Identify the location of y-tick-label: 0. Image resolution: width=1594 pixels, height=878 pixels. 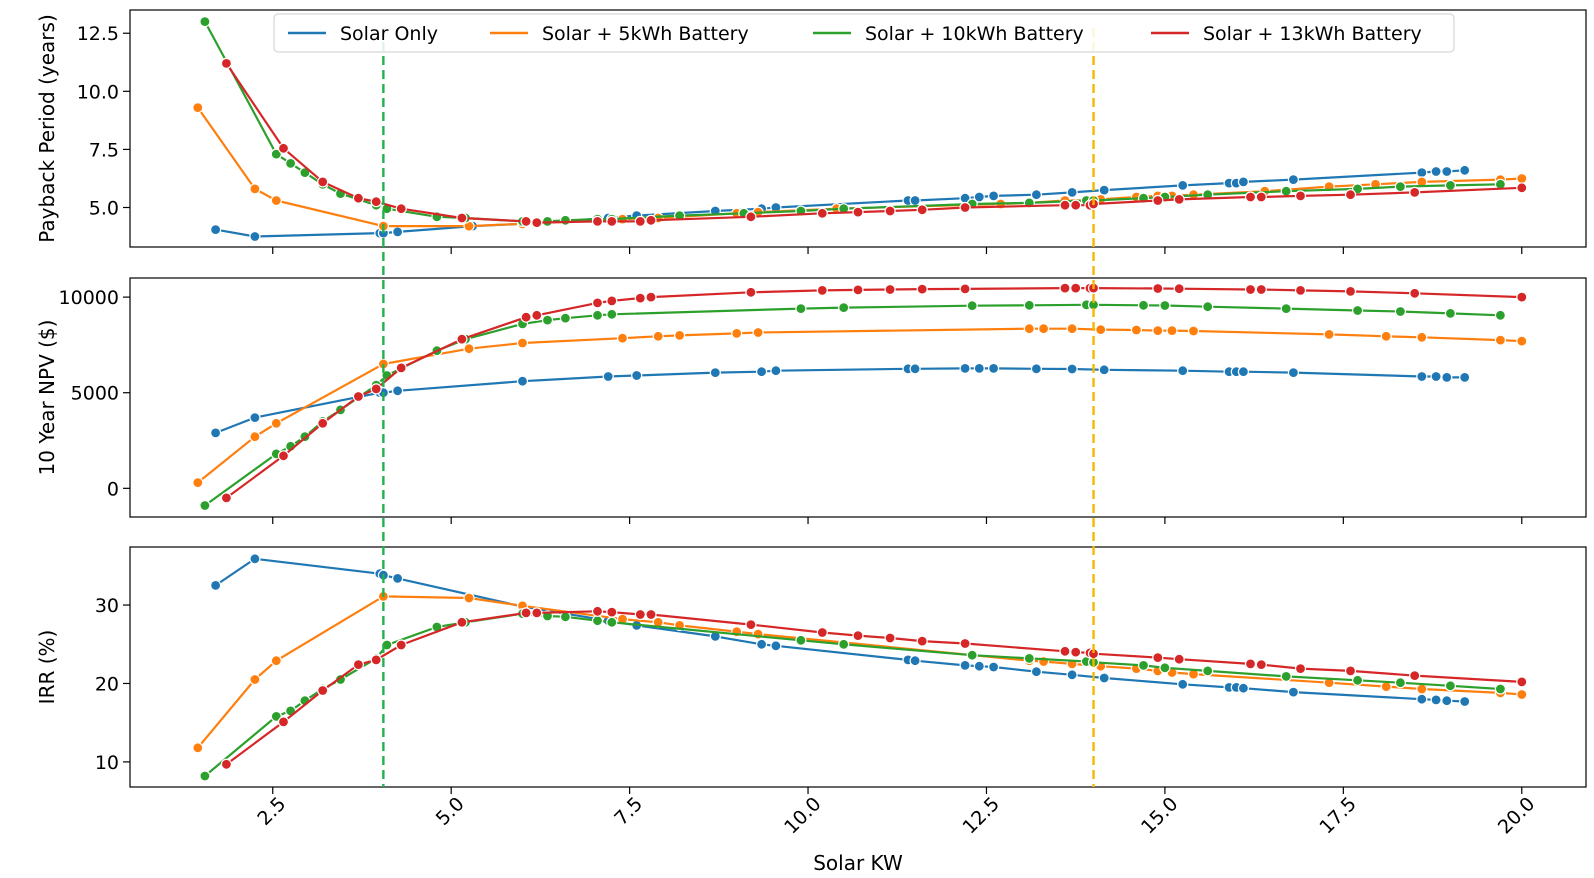
(113, 489).